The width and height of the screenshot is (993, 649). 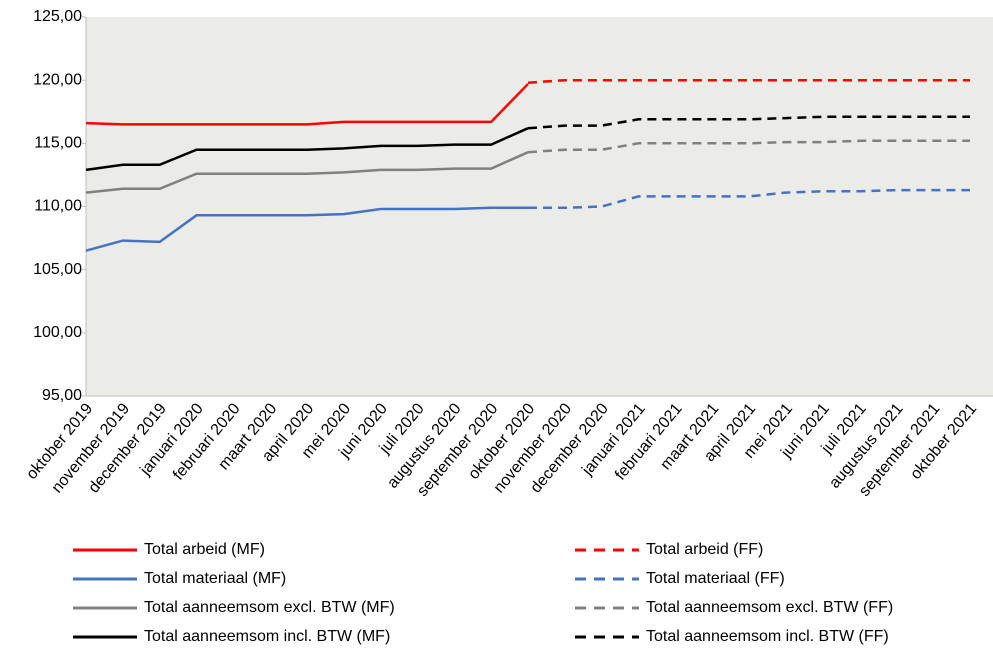 What do you see at coordinates (57, 332) in the screenshot?
I see `y-tick-label: 100,00` at bounding box center [57, 332].